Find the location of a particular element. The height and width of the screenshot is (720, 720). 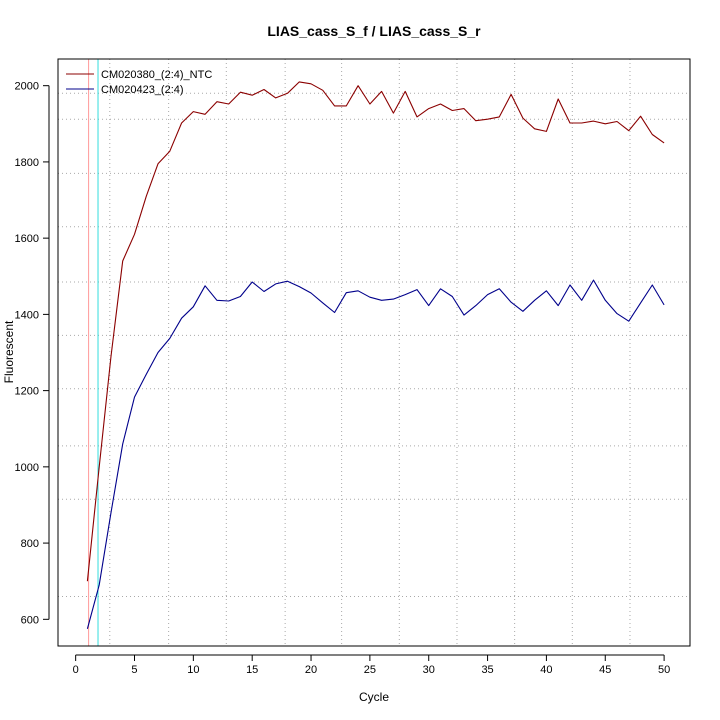

y-axis: 600 800 1000 1200 1400 1600 1800 2000 is located at coordinates (32, 353).